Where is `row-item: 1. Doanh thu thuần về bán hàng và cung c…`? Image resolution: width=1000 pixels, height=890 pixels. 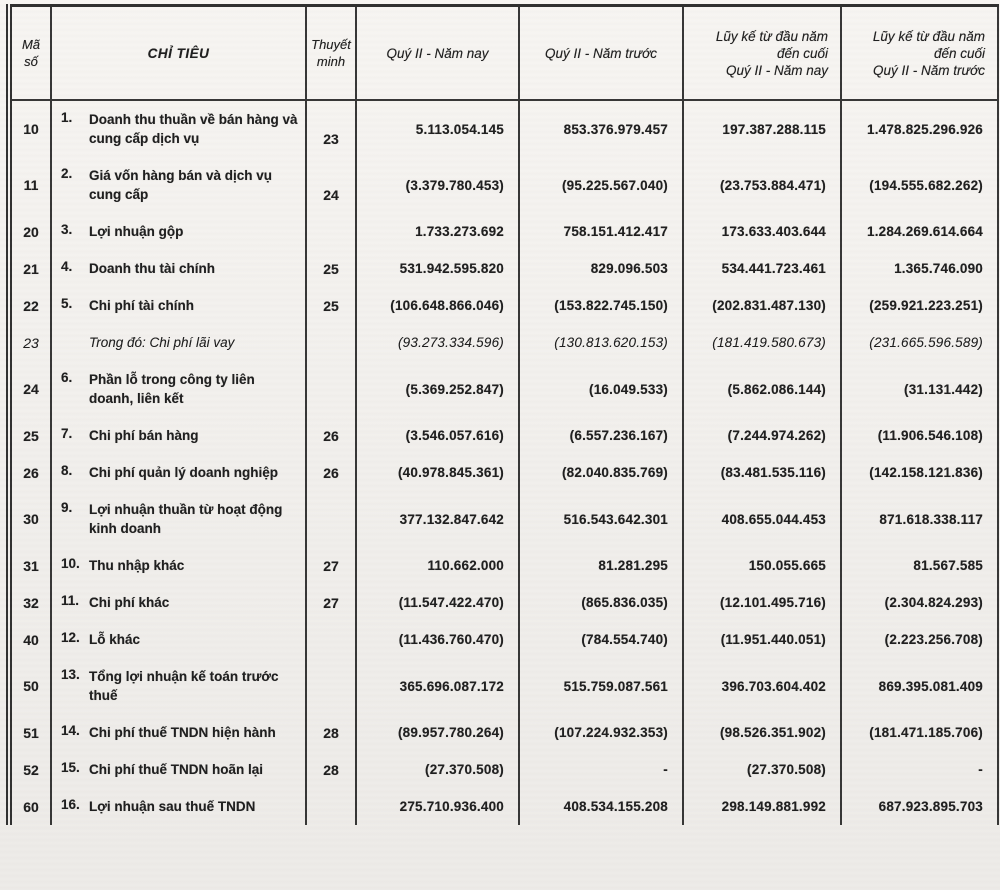 row-item: 1. Doanh thu thuần về bán hàng và cung c… is located at coordinates (178, 128).